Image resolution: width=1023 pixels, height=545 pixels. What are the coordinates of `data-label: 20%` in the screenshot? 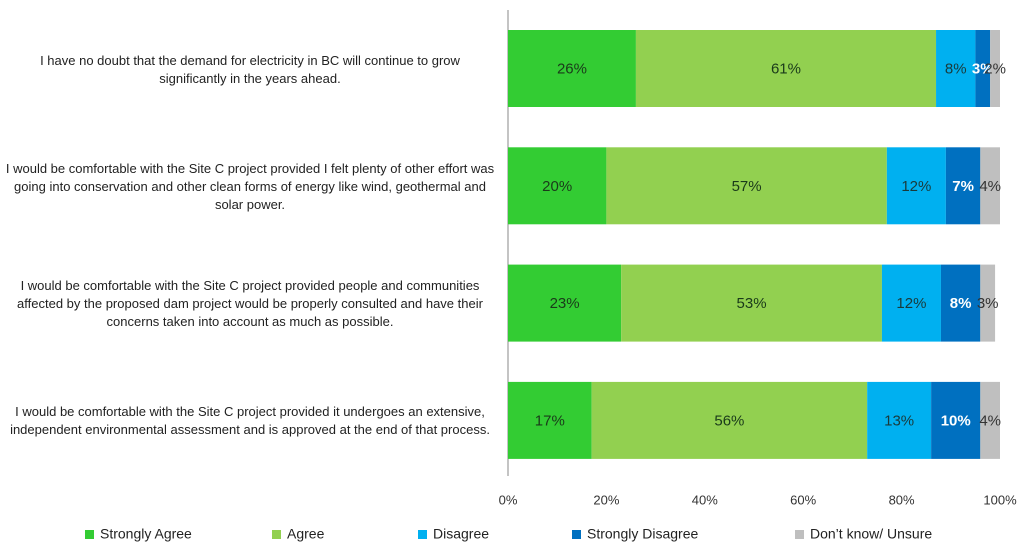 It's located at (557, 186).